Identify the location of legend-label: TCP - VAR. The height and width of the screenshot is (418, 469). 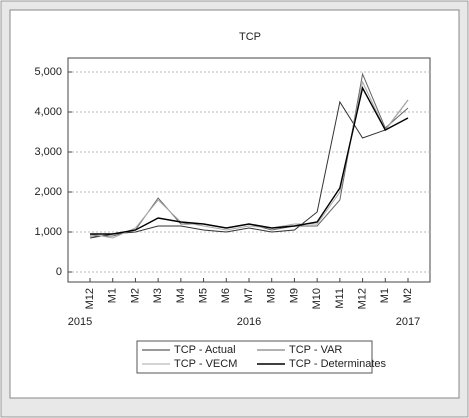
(315, 350).